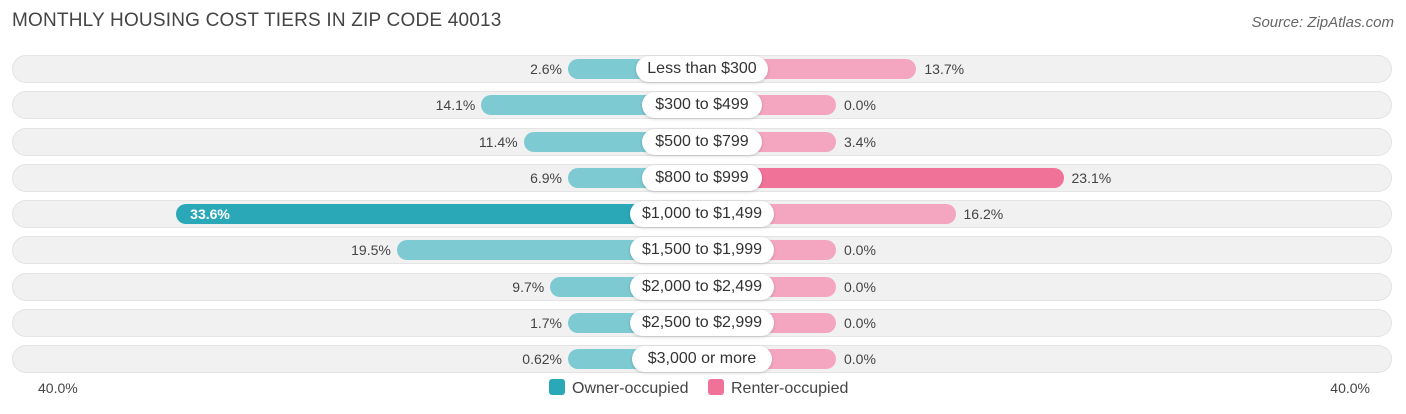  Describe the element at coordinates (716, 387) in the screenshot. I see `legend-renter-swatch` at that location.